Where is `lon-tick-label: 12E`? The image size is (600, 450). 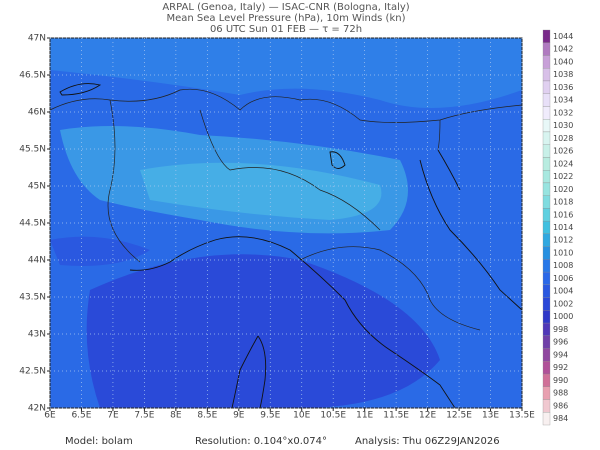 lon-tick-label: 12E is located at coordinates (427, 416).